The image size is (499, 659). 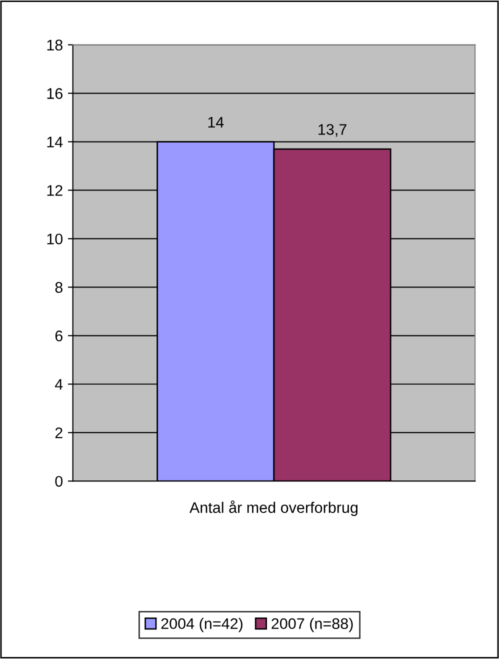 I want to click on y-tick-label: 0, so click(x=59, y=481).